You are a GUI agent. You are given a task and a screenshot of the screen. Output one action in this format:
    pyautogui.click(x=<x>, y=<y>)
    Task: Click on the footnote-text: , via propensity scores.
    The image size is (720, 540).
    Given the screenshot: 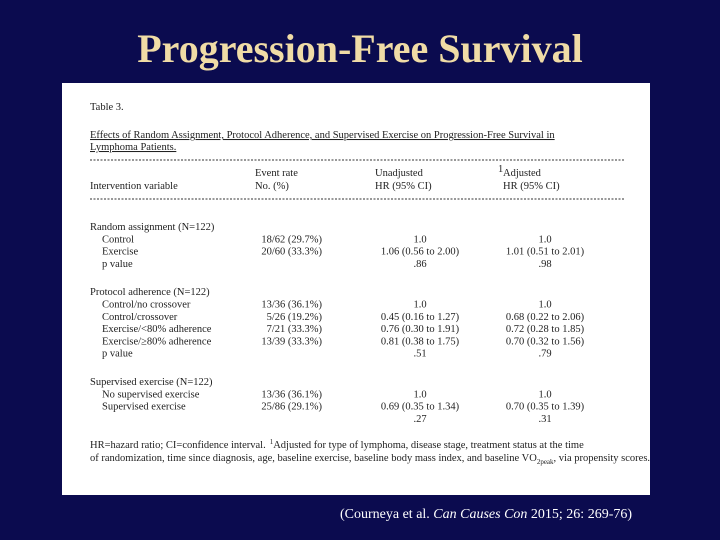 What is the action you would take?
    pyautogui.click(x=602, y=458)
    